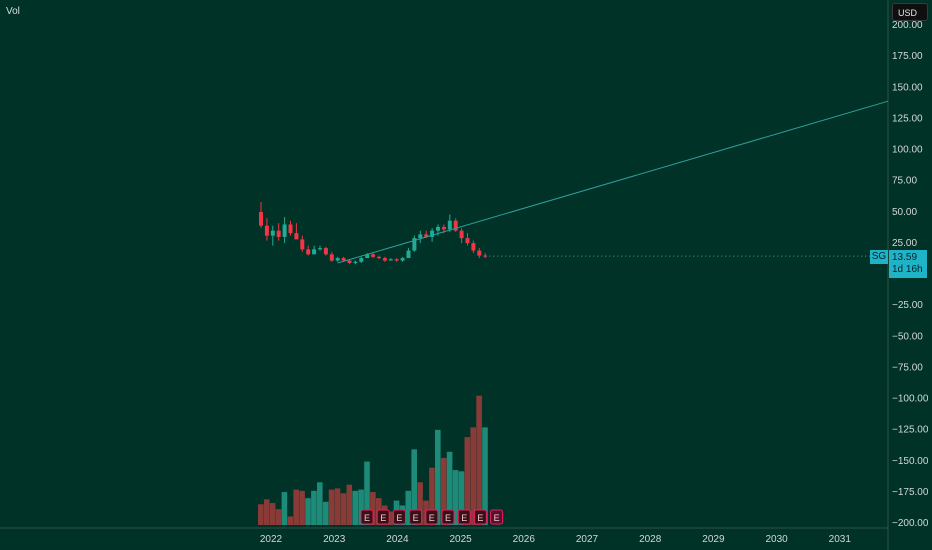 This screenshot has height=550, width=932. What do you see at coordinates (907, 367) in the screenshot?
I see `price-axis-label: −75.00` at bounding box center [907, 367].